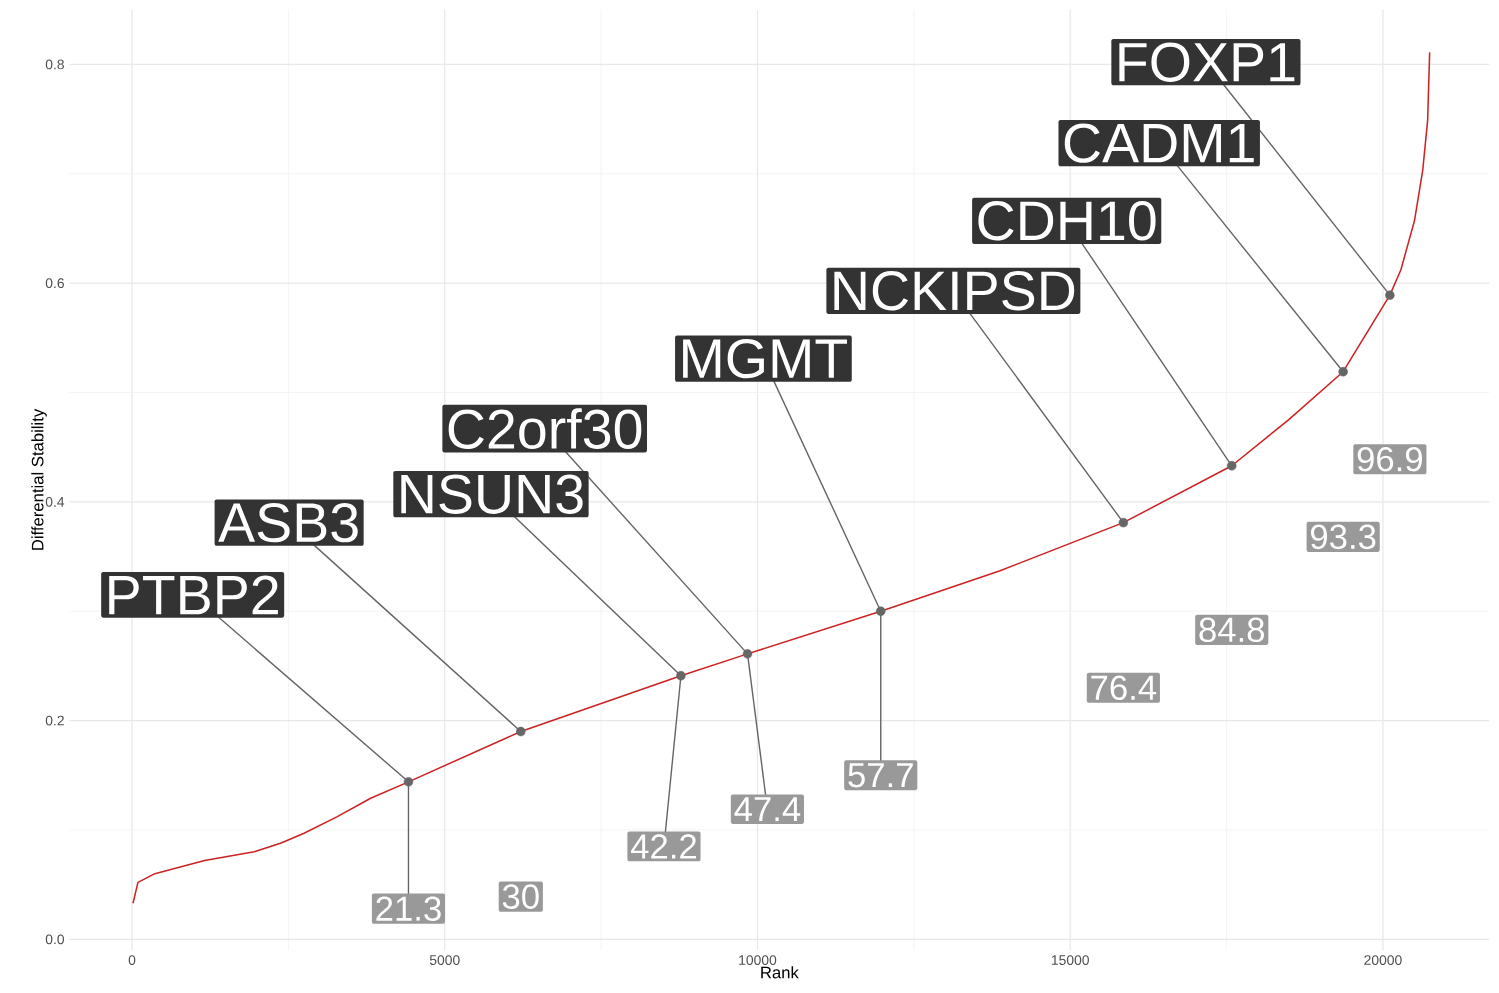 This screenshot has height=993, width=1499. I want to click on annotation: CADM1, so click(1159, 143).